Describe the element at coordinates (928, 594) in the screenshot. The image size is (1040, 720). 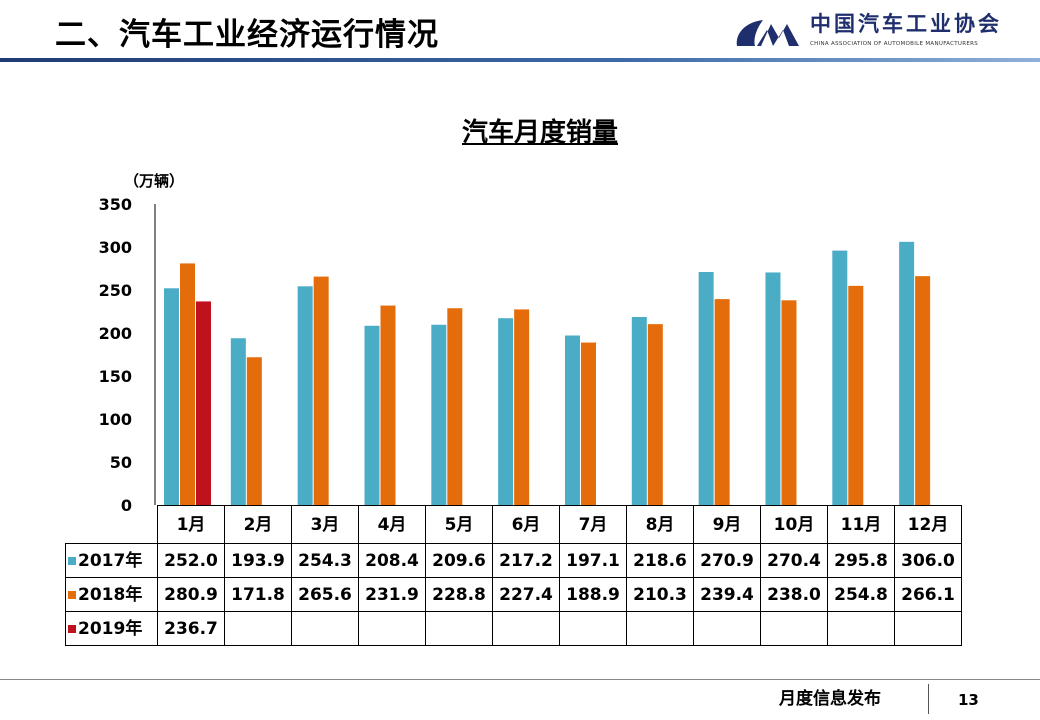
I see `table-cell: 266.1` at that location.